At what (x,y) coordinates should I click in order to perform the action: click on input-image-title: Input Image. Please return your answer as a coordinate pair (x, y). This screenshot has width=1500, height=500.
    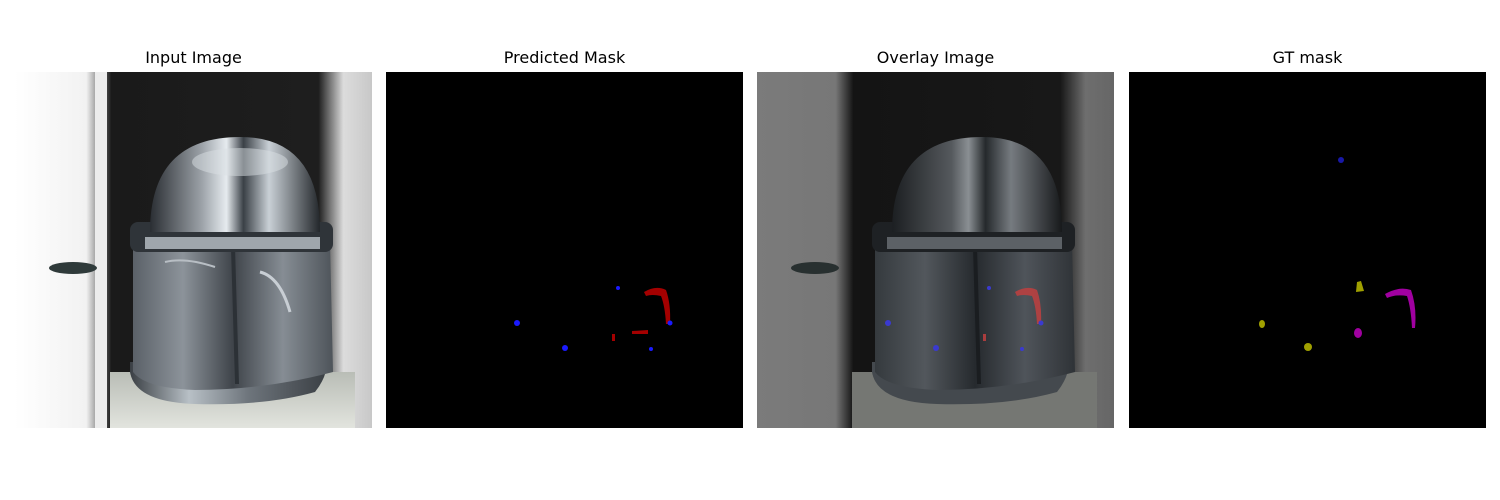
    Looking at the image, I should click on (193, 57).